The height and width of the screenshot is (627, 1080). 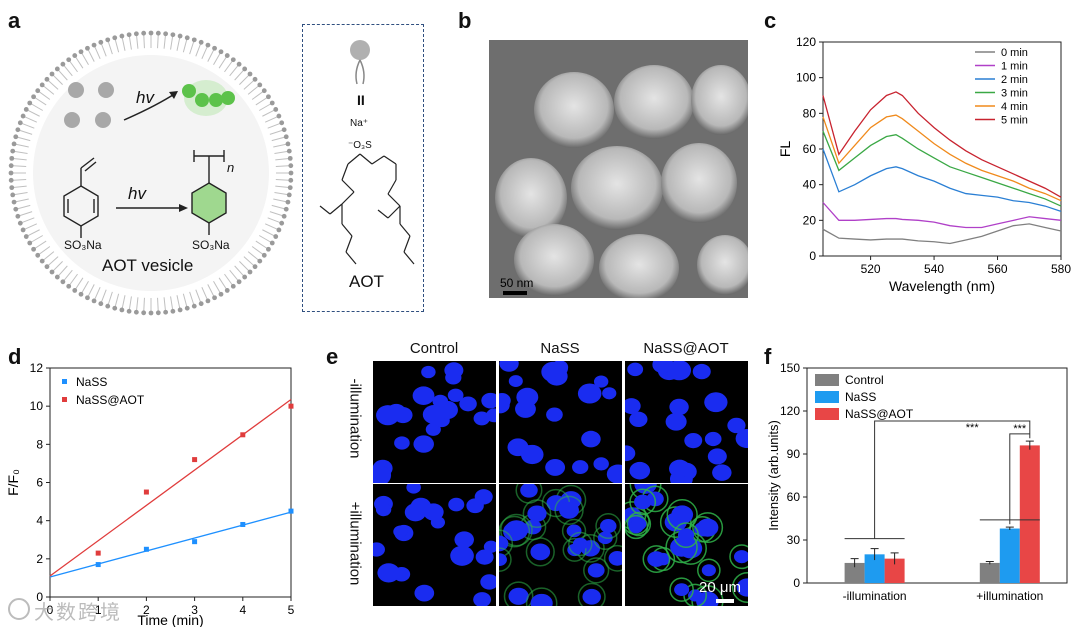 What do you see at coordinates (209, 192) in the screenshot?
I see `polystyrene-unit` at bounding box center [209, 192].